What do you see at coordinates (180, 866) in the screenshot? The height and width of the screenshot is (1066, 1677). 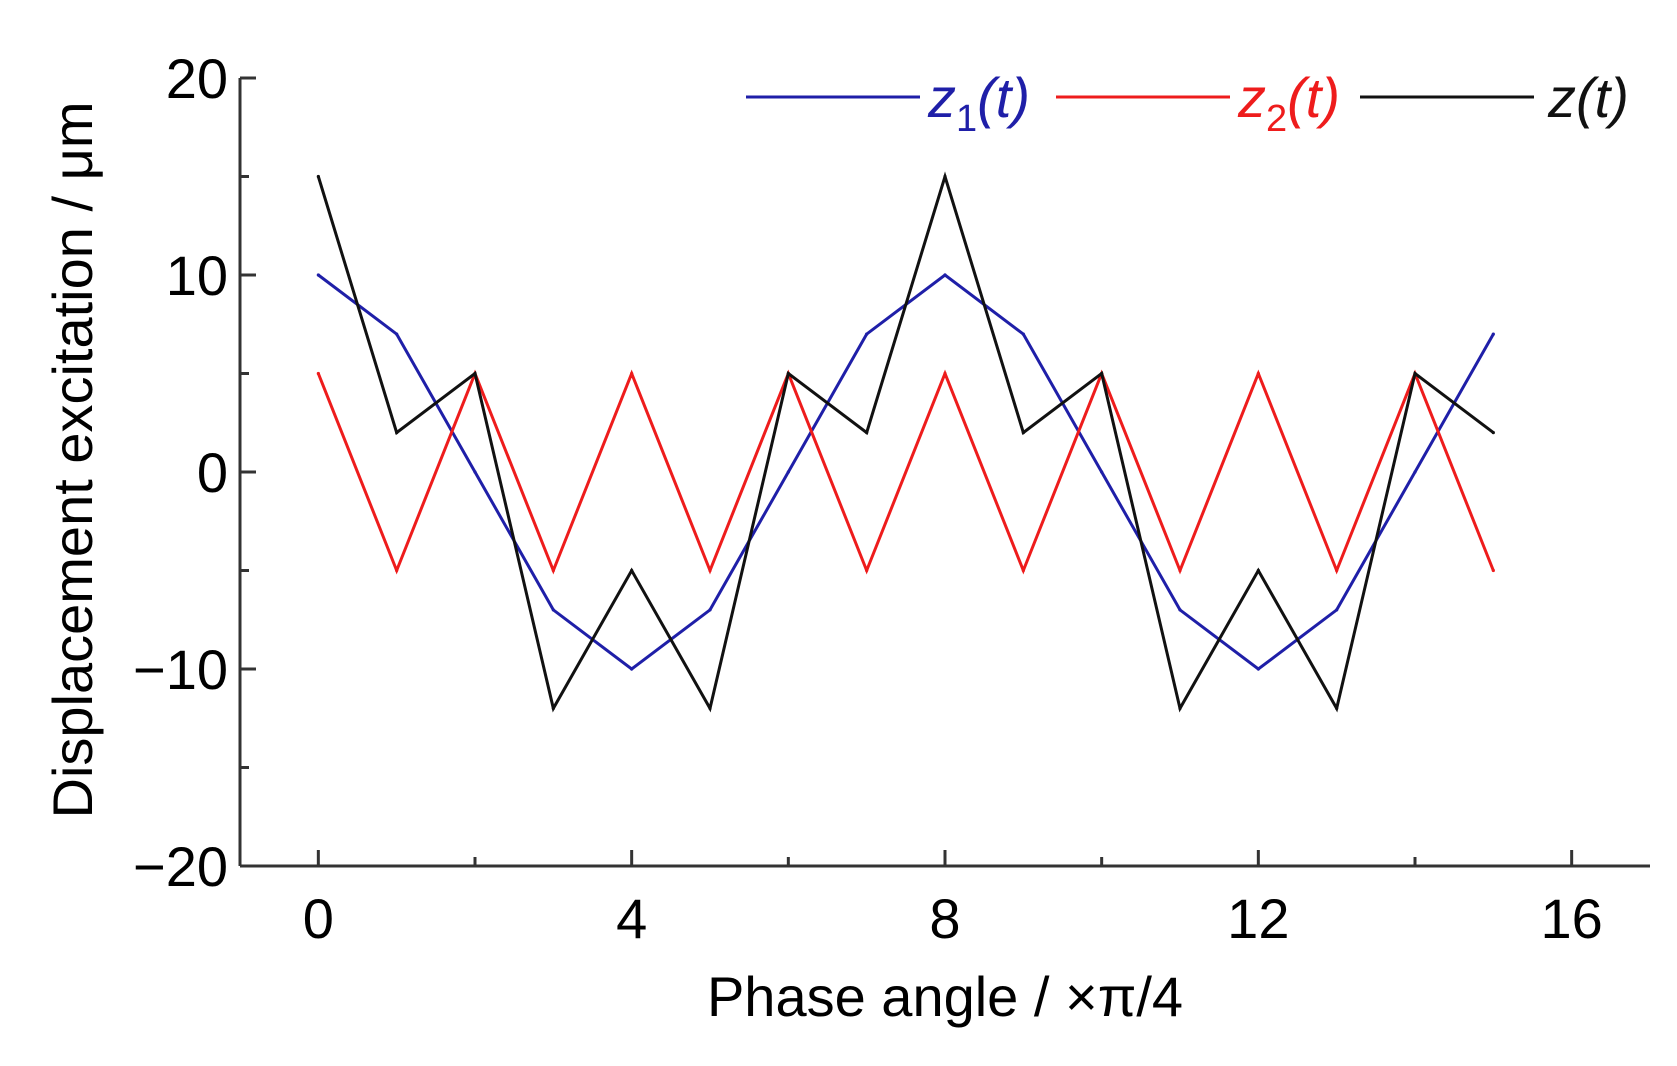 I see `y-tick-label: −20` at bounding box center [180, 866].